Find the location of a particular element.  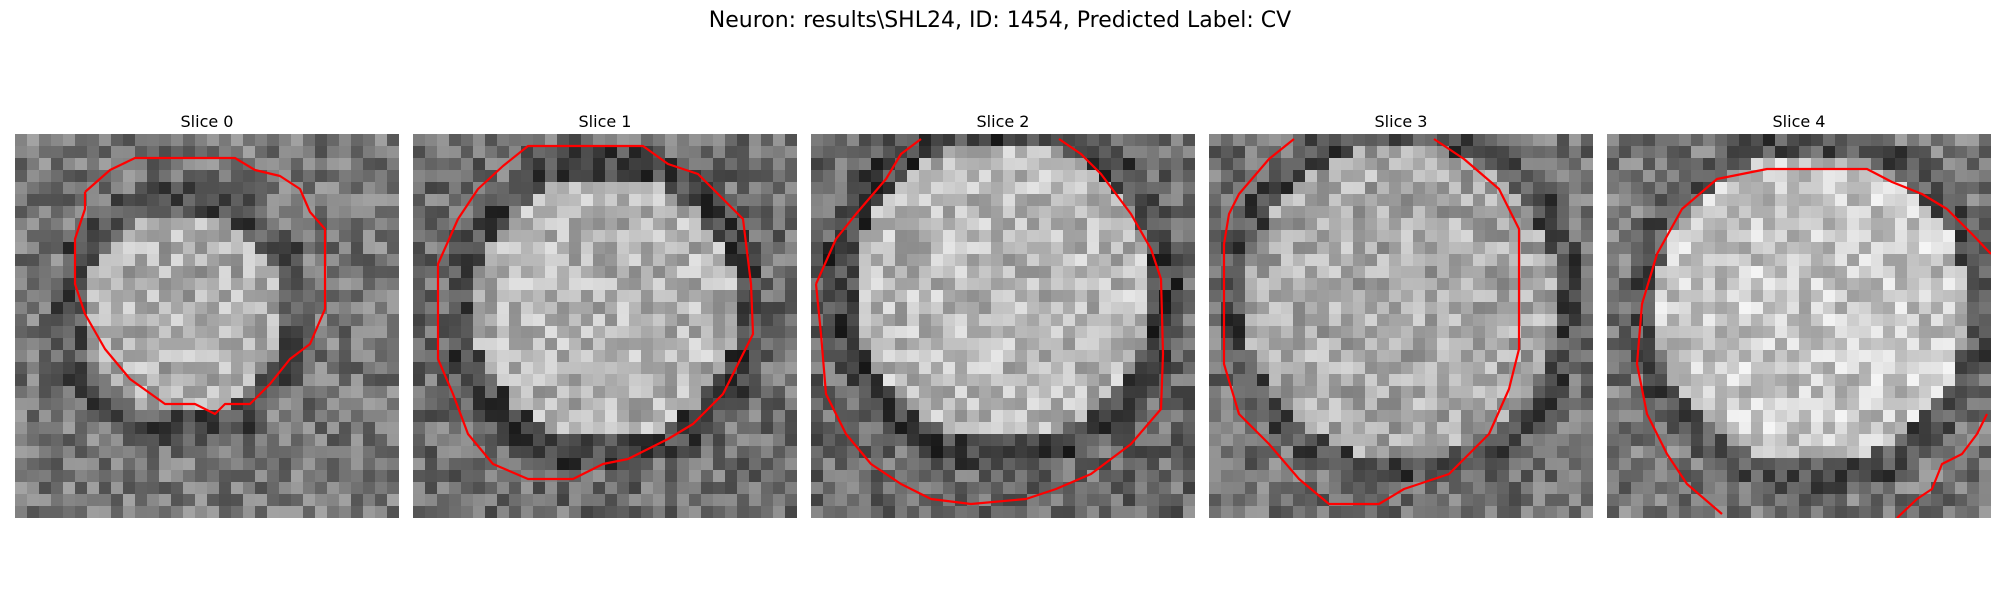

slice-title: Slice 4 is located at coordinates (1799, 121).